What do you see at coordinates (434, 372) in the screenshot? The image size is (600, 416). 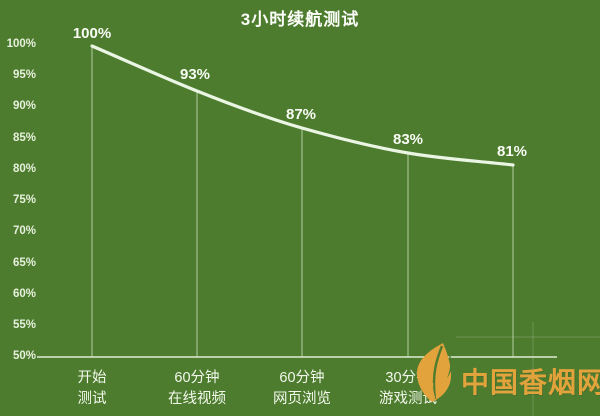 I see `tobacco-leaf-icon` at bounding box center [434, 372].